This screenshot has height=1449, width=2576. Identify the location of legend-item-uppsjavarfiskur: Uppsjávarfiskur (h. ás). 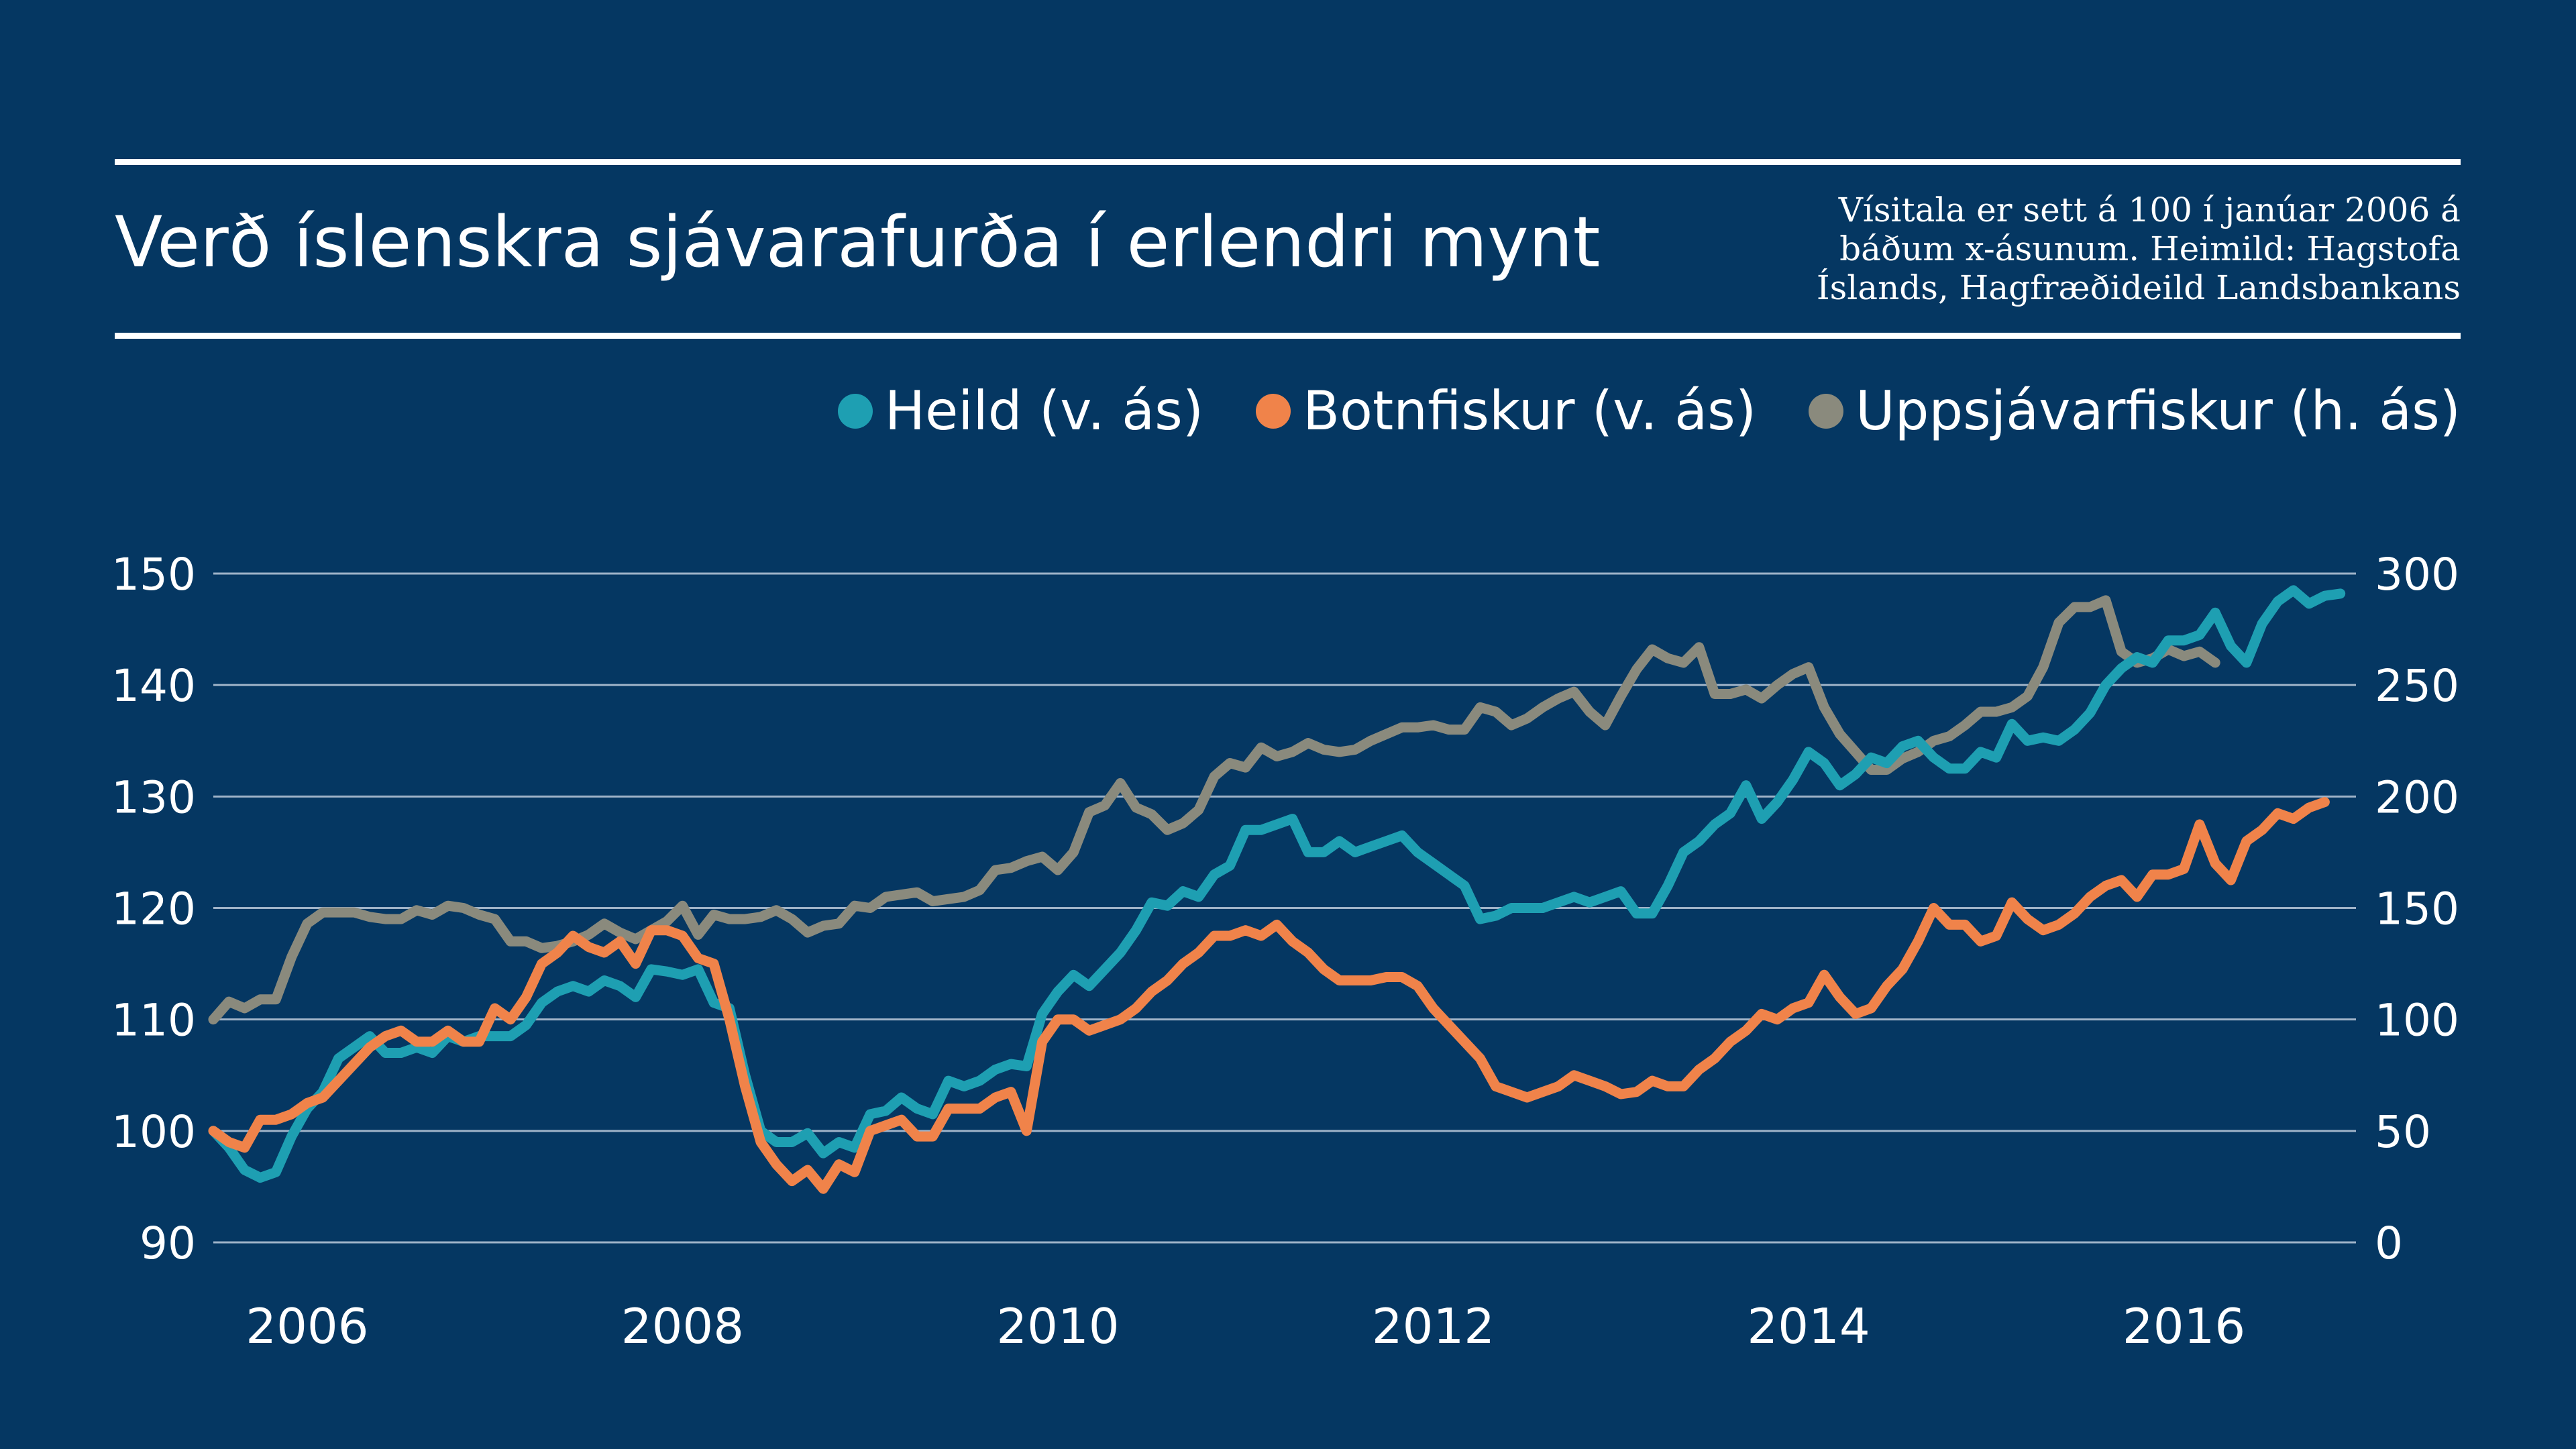
(2135, 411).